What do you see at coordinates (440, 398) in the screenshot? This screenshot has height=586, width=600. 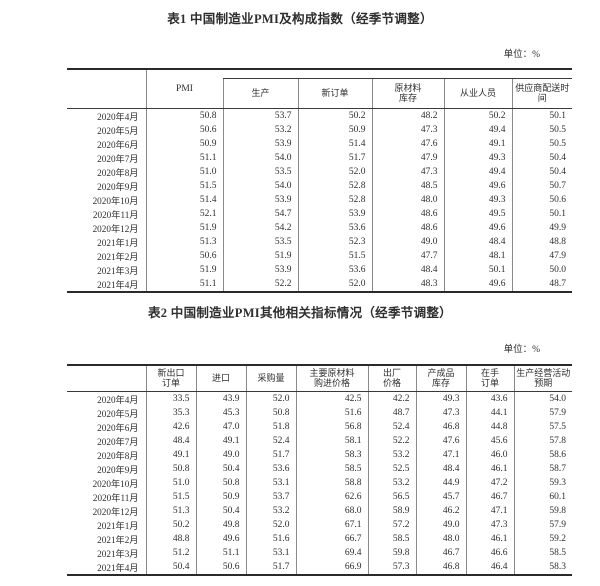 I see `value-cell: 49.3` at bounding box center [440, 398].